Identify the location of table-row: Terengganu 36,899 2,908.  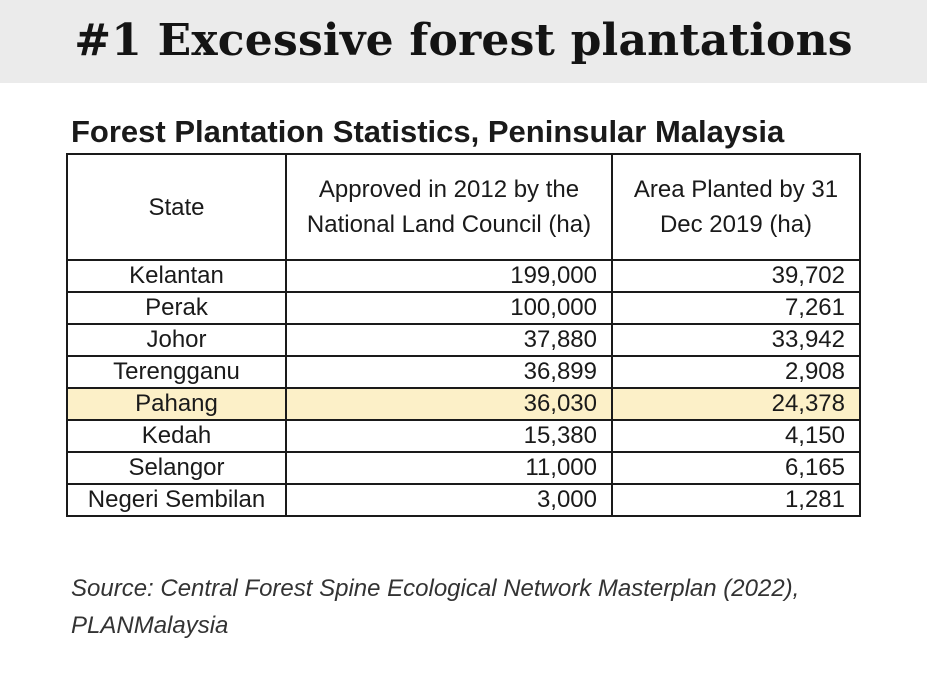
(463, 372).